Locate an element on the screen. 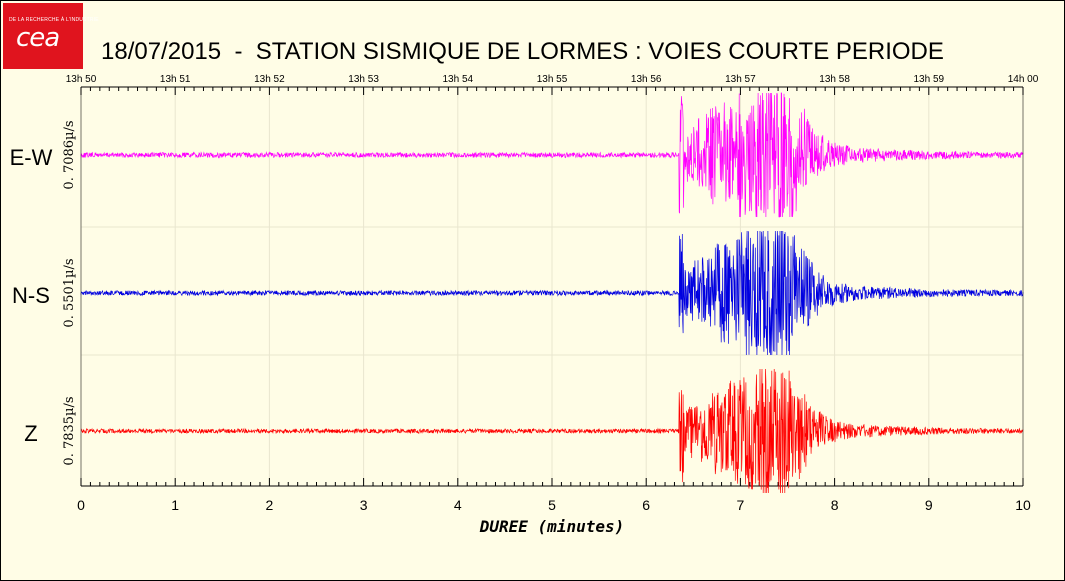 The height and width of the screenshot is (581, 1065). top-axis-tick-label: 13h 59 is located at coordinates (929, 79).